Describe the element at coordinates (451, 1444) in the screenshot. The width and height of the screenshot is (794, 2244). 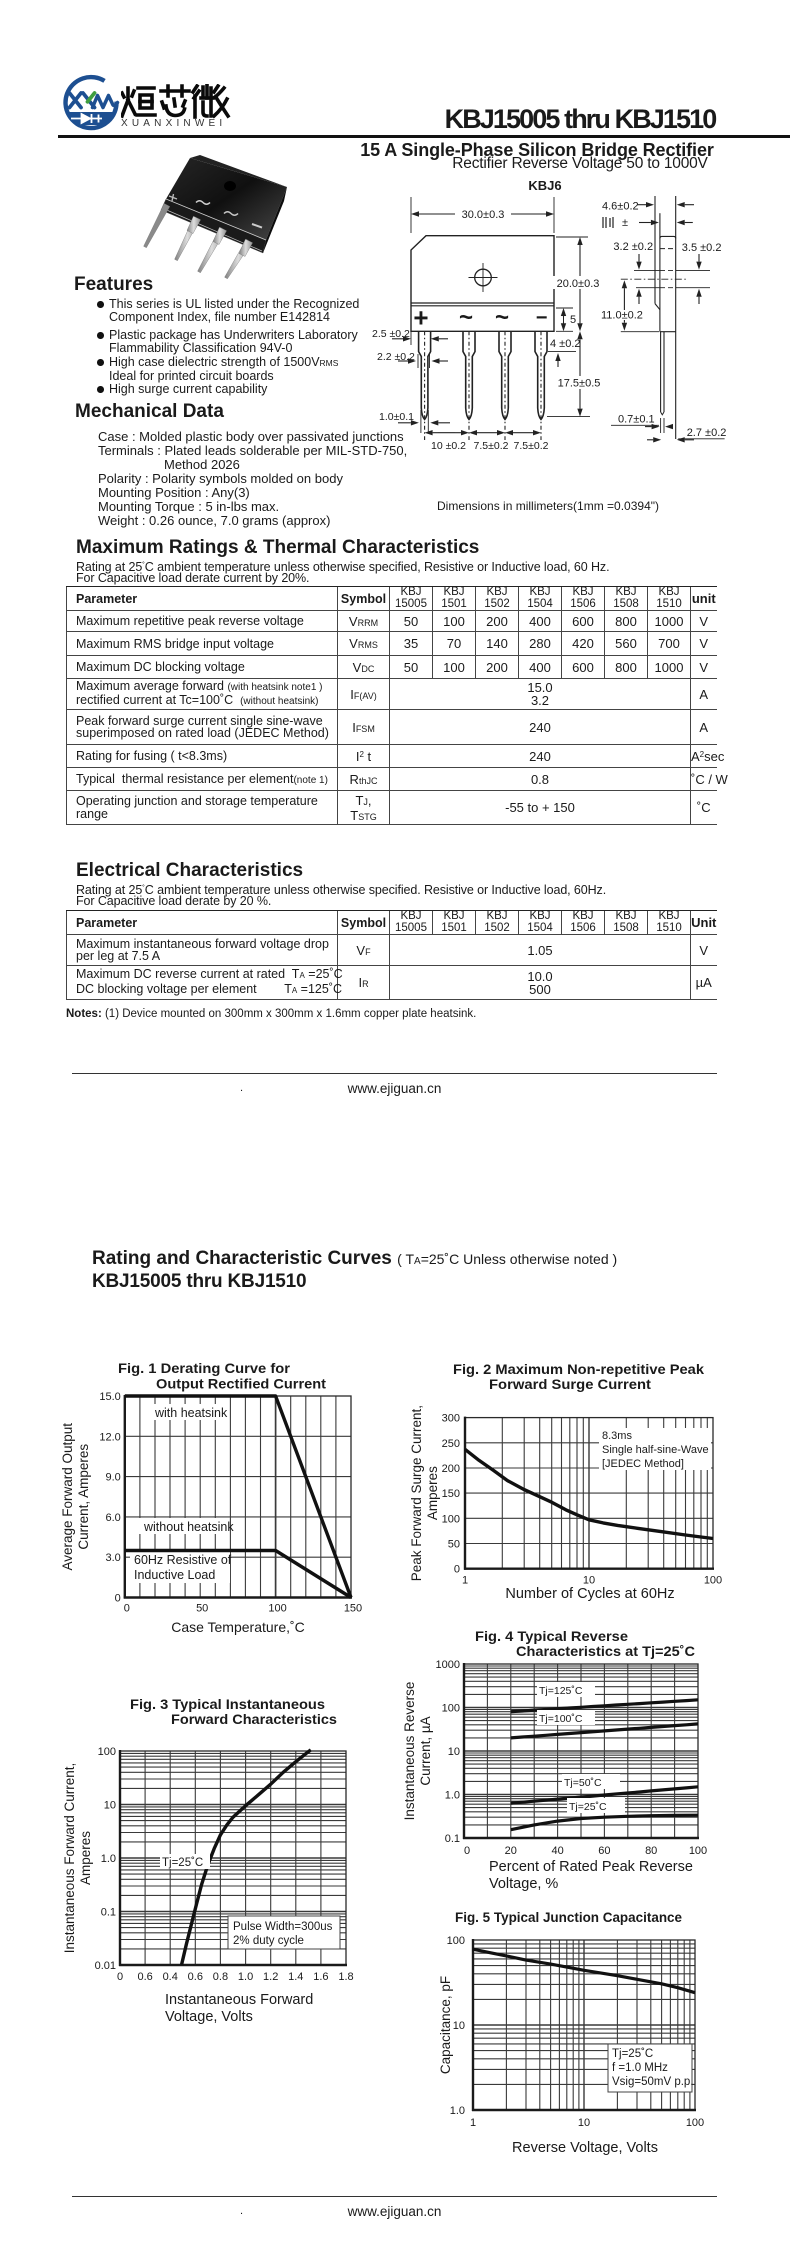
I see `svg-text: 250` at that location.